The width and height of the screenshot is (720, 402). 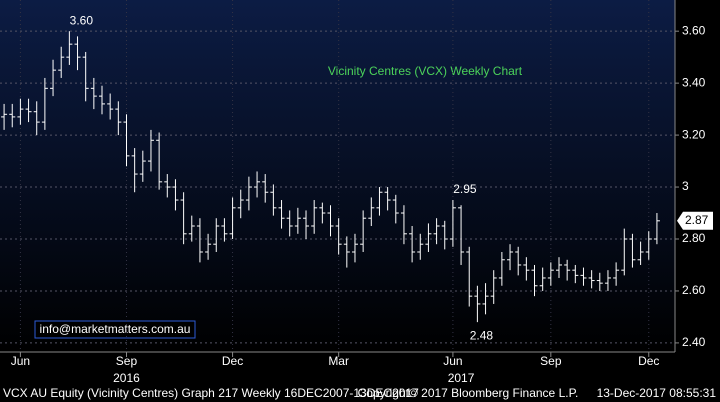 I want to click on x-year-label: 2016, so click(x=126, y=378).